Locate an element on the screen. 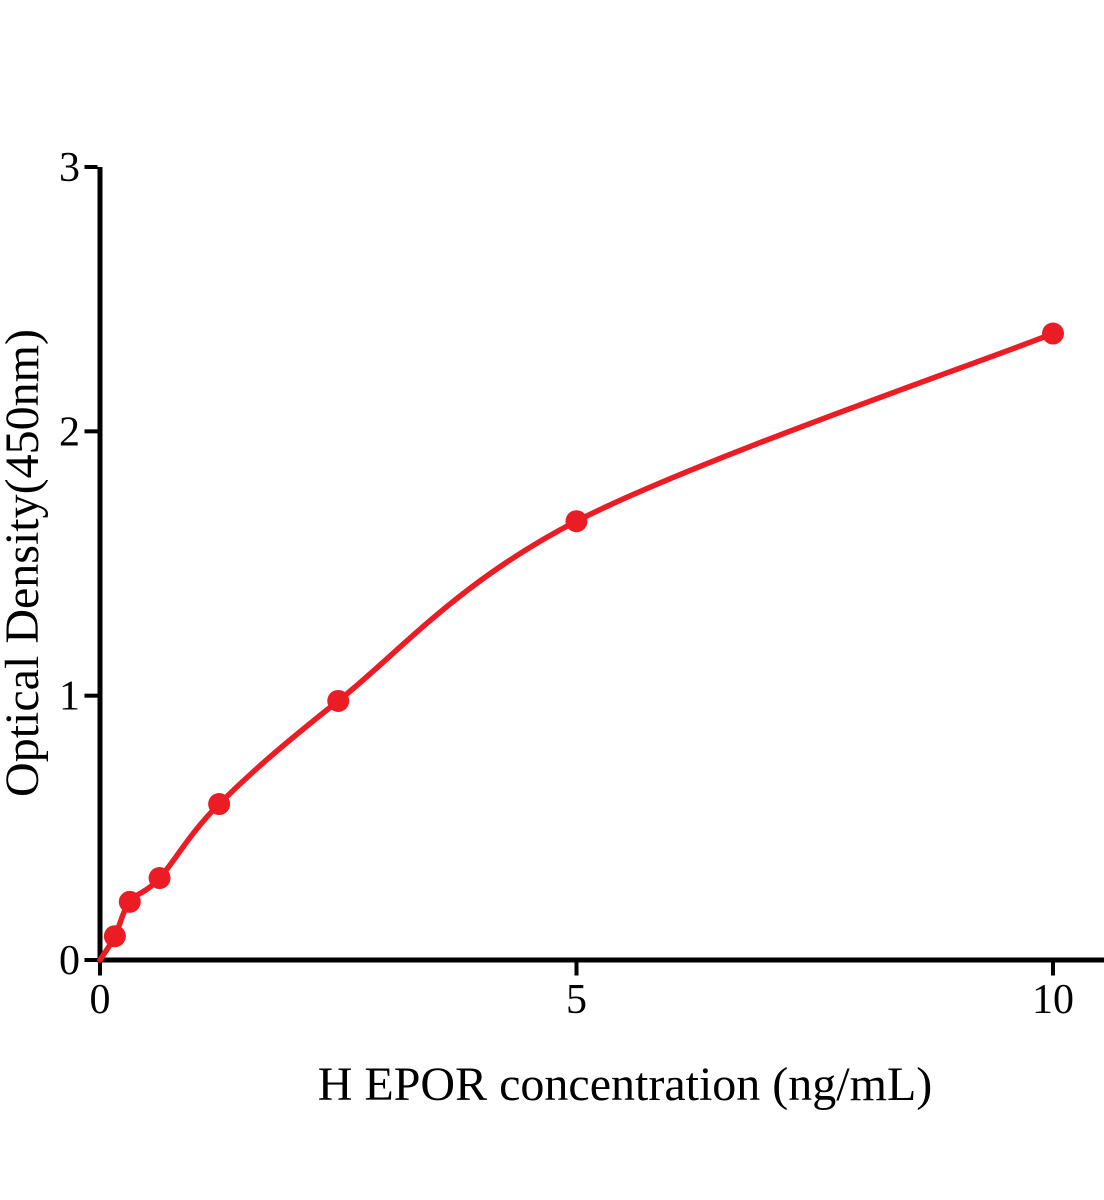 This screenshot has width=1104, height=1200. x-tick-label: 5 is located at coordinates (576, 1000).